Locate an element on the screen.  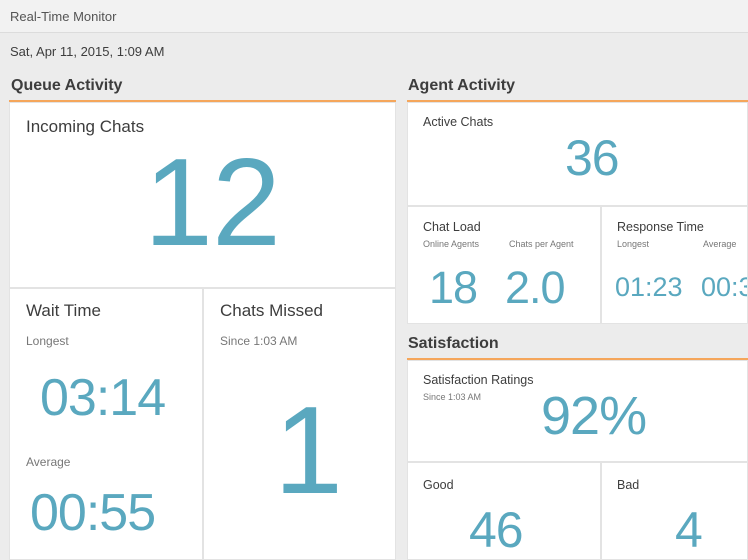
active-chats-label: Active Chats is located at coordinates (458, 122).